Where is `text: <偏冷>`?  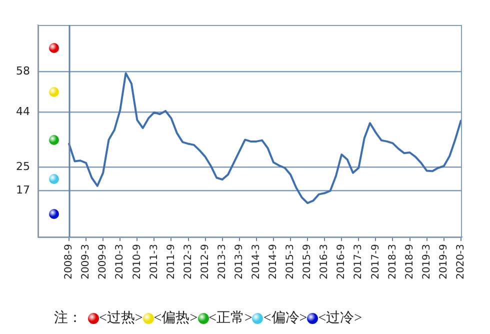 text: <偏冷> is located at coordinates (285, 318).